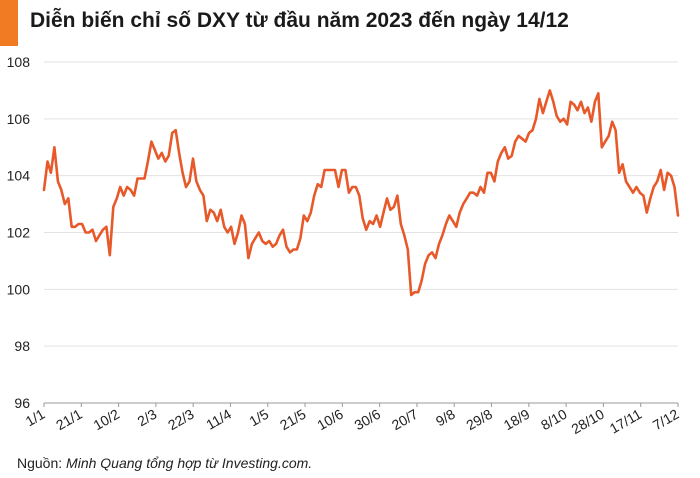 The image size is (700, 478). I want to click on x-tick-label: 30/6, so click(368, 420).